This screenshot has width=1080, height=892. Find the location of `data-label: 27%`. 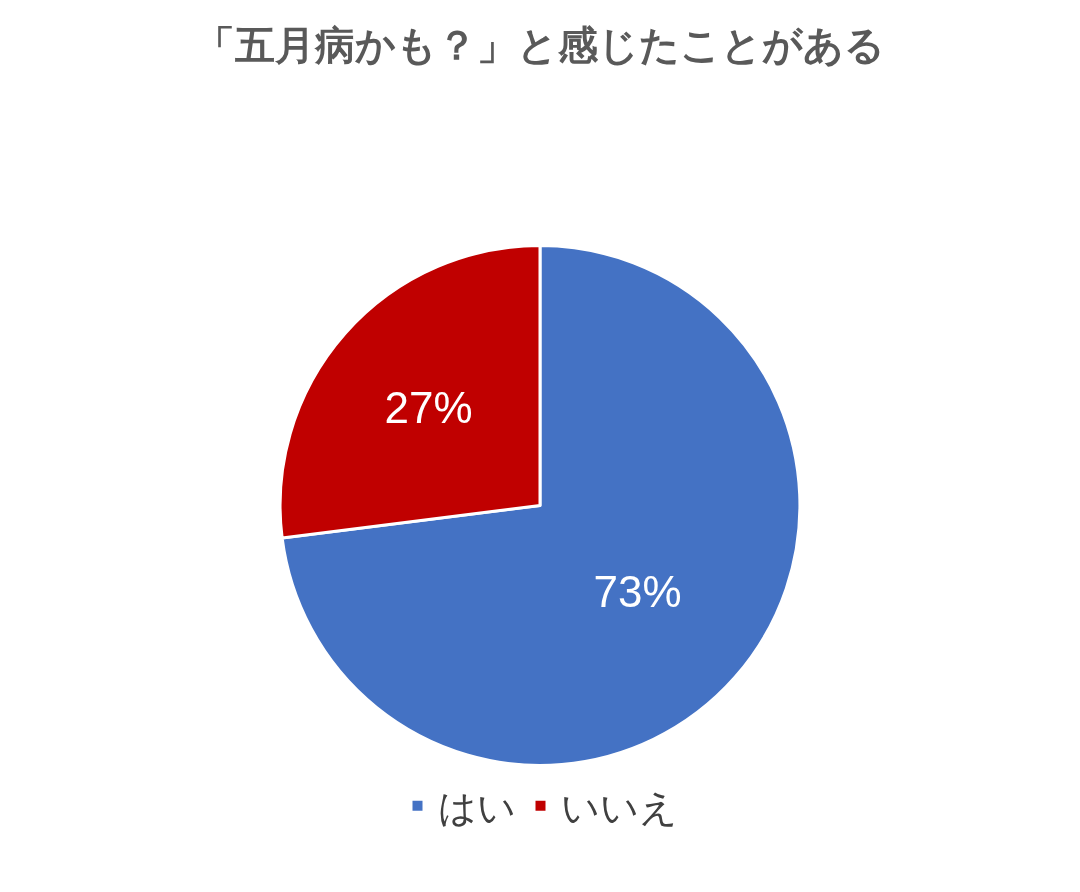

data-label: 27% is located at coordinates (428, 407).